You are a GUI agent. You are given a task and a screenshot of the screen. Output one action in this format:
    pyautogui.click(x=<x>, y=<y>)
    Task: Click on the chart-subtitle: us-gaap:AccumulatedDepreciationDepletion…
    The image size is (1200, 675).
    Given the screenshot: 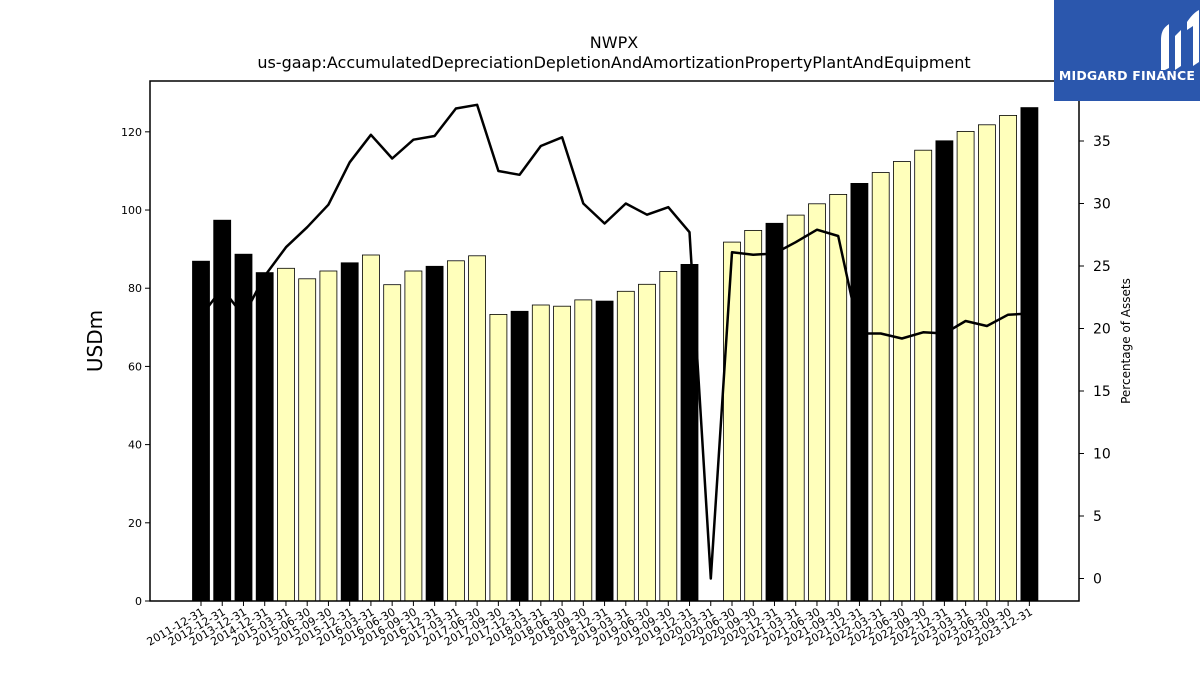 What is the action you would take?
    pyautogui.click(x=613, y=62)
    